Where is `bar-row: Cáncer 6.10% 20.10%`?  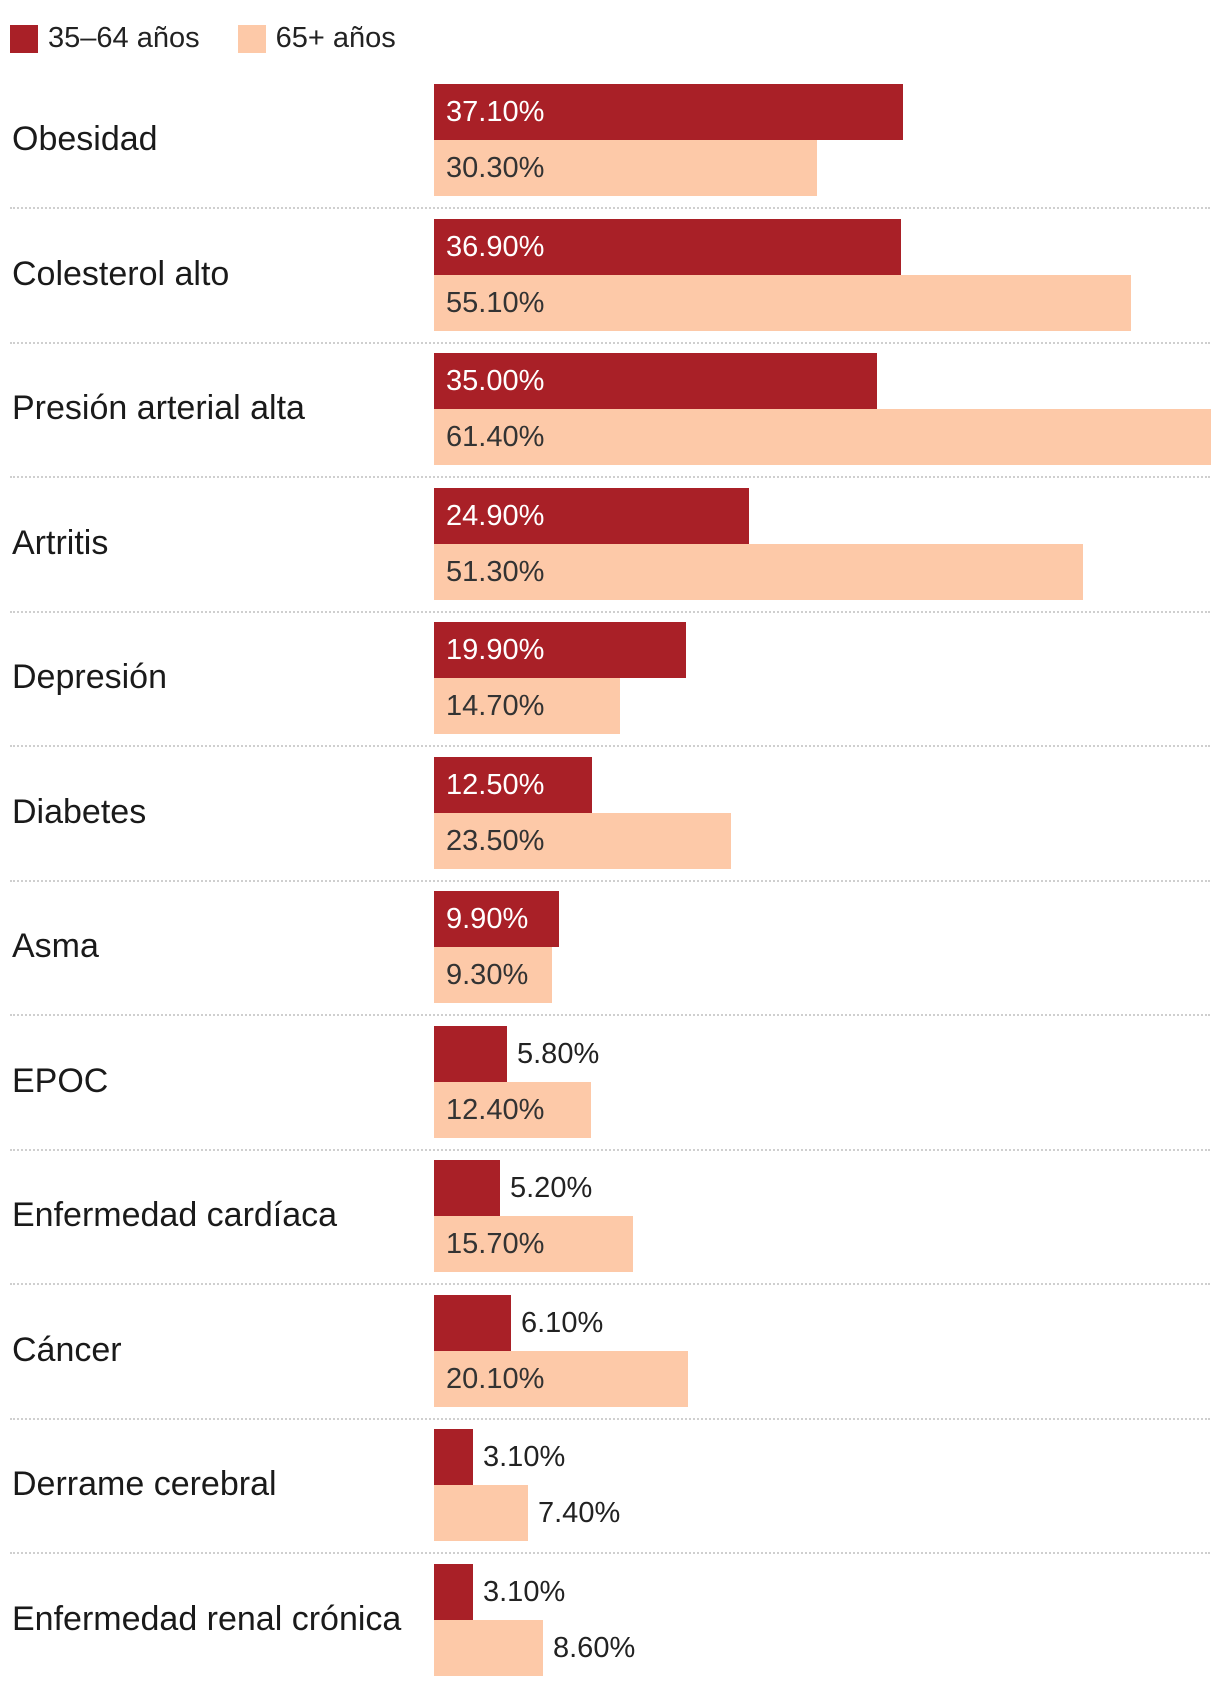
bar-row: Cáncer 6.10% 20.10% is located at coordinates (610, 1350).